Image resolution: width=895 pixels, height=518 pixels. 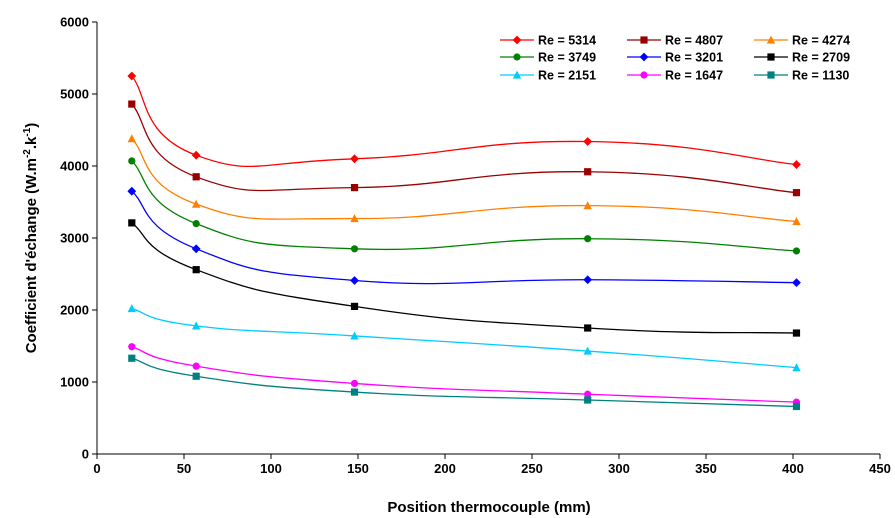 I want to click on x-tick-label: 100, so click(x=271, y=468).